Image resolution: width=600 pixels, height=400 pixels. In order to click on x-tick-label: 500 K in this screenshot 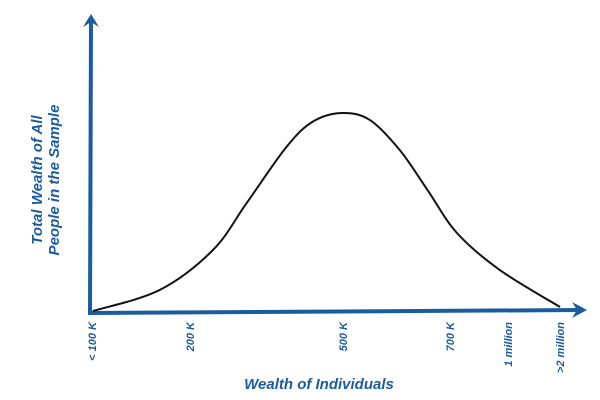, I will do `click(344, 336)`.